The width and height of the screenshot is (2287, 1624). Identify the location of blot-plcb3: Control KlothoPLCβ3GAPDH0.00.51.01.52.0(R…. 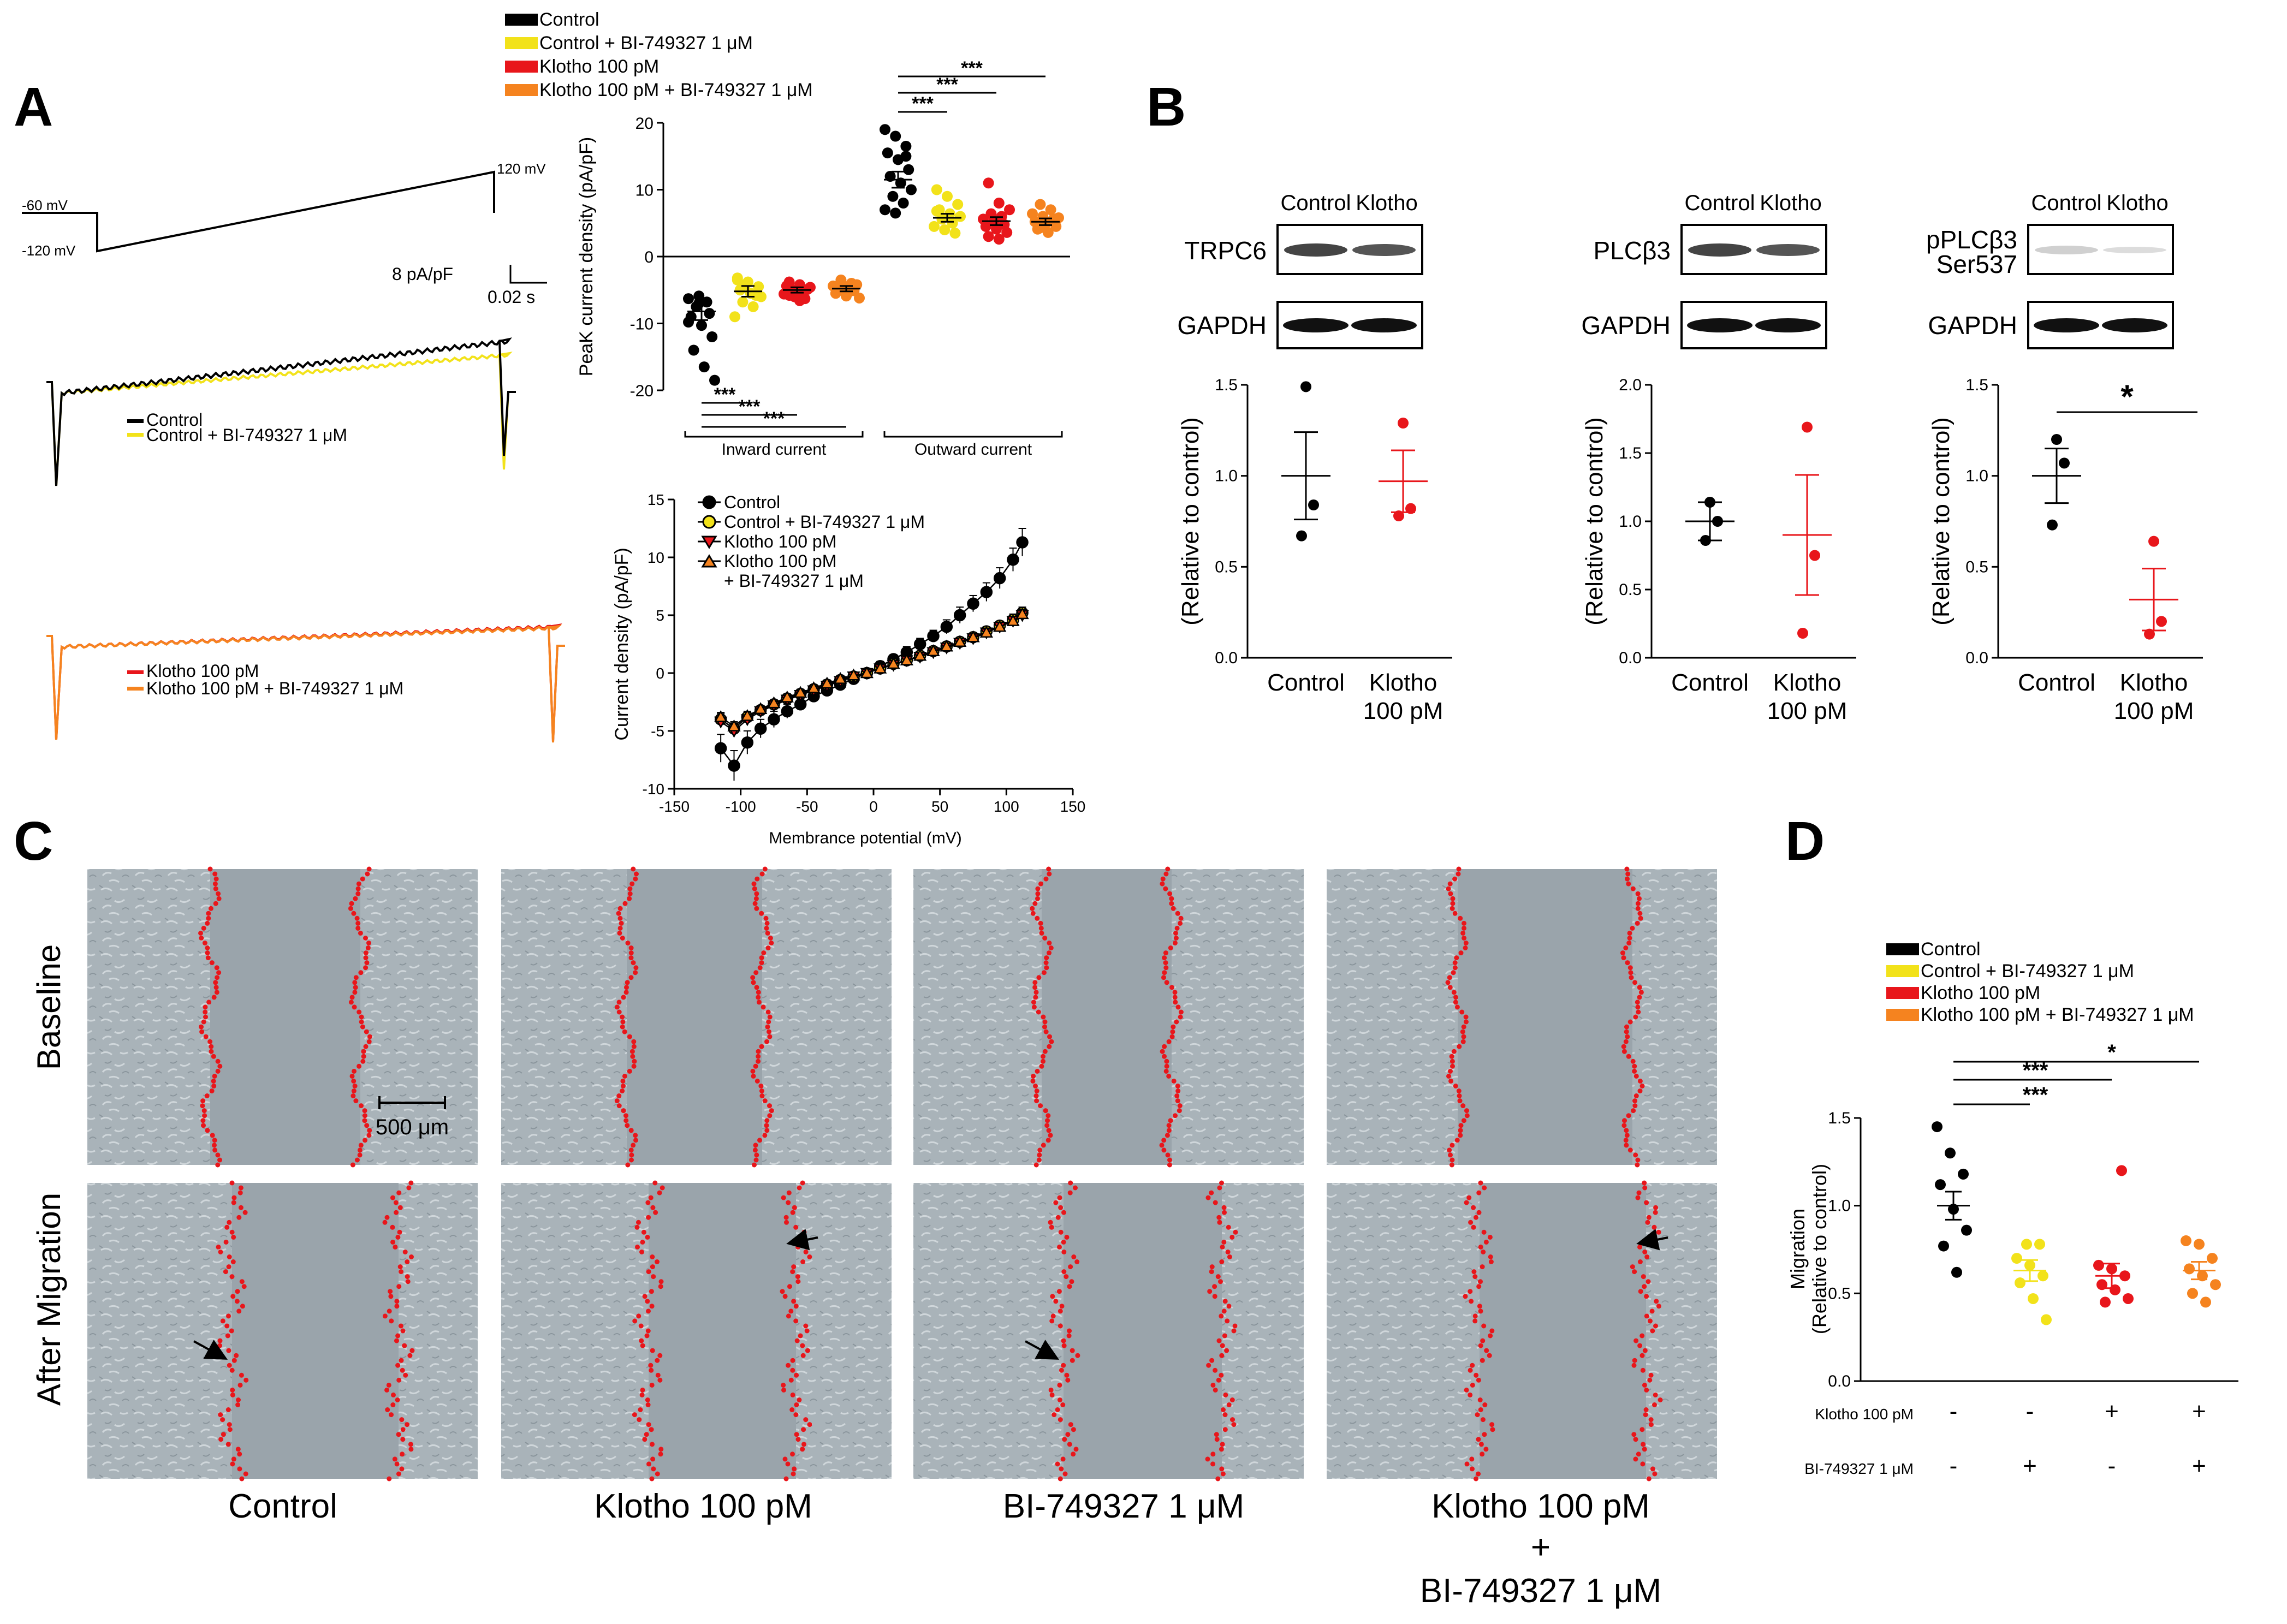
(1718, 458).